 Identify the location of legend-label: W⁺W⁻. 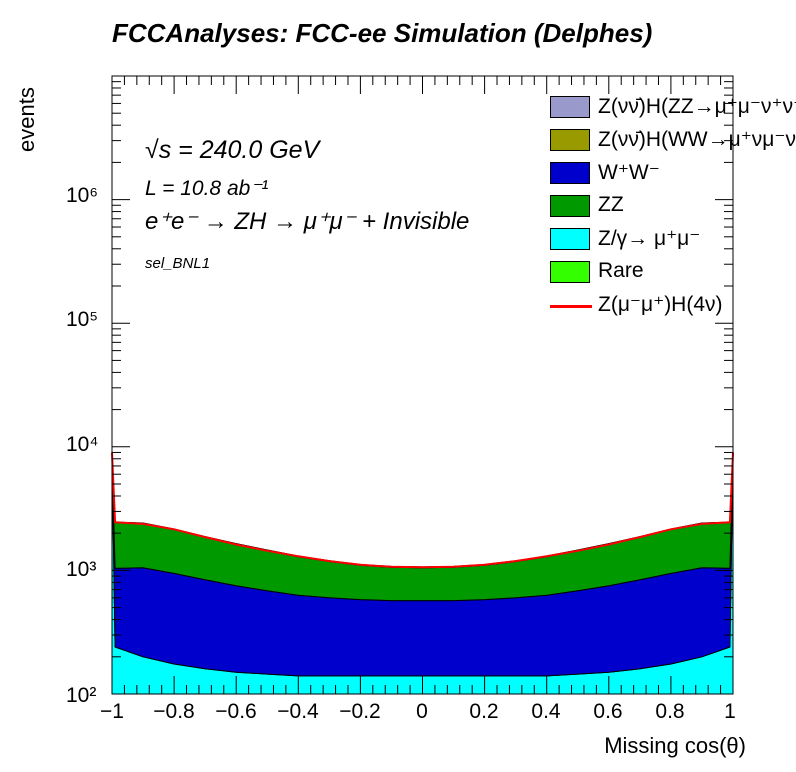
(629, 172).